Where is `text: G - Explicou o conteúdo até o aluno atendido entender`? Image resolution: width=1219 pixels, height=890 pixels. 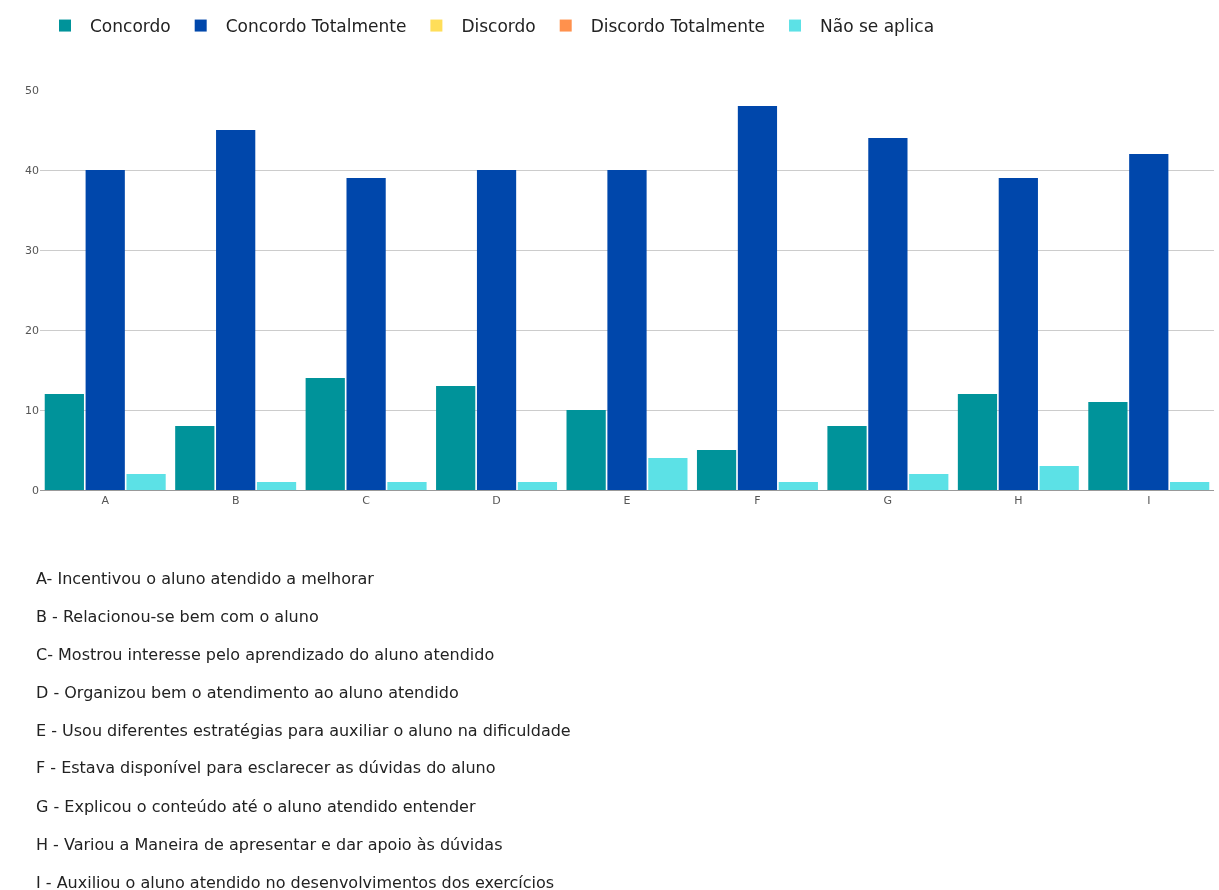 text: G - Explicou o conteúdo até o aluno atendido entender is located at coordinates (256, 806).